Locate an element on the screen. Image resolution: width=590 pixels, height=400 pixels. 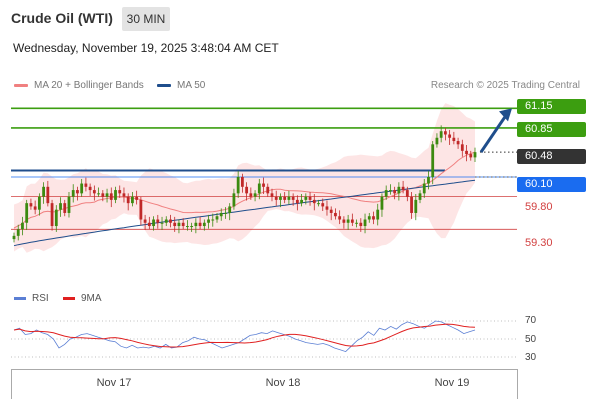
rsi-line is located at coordinates (244, 336).